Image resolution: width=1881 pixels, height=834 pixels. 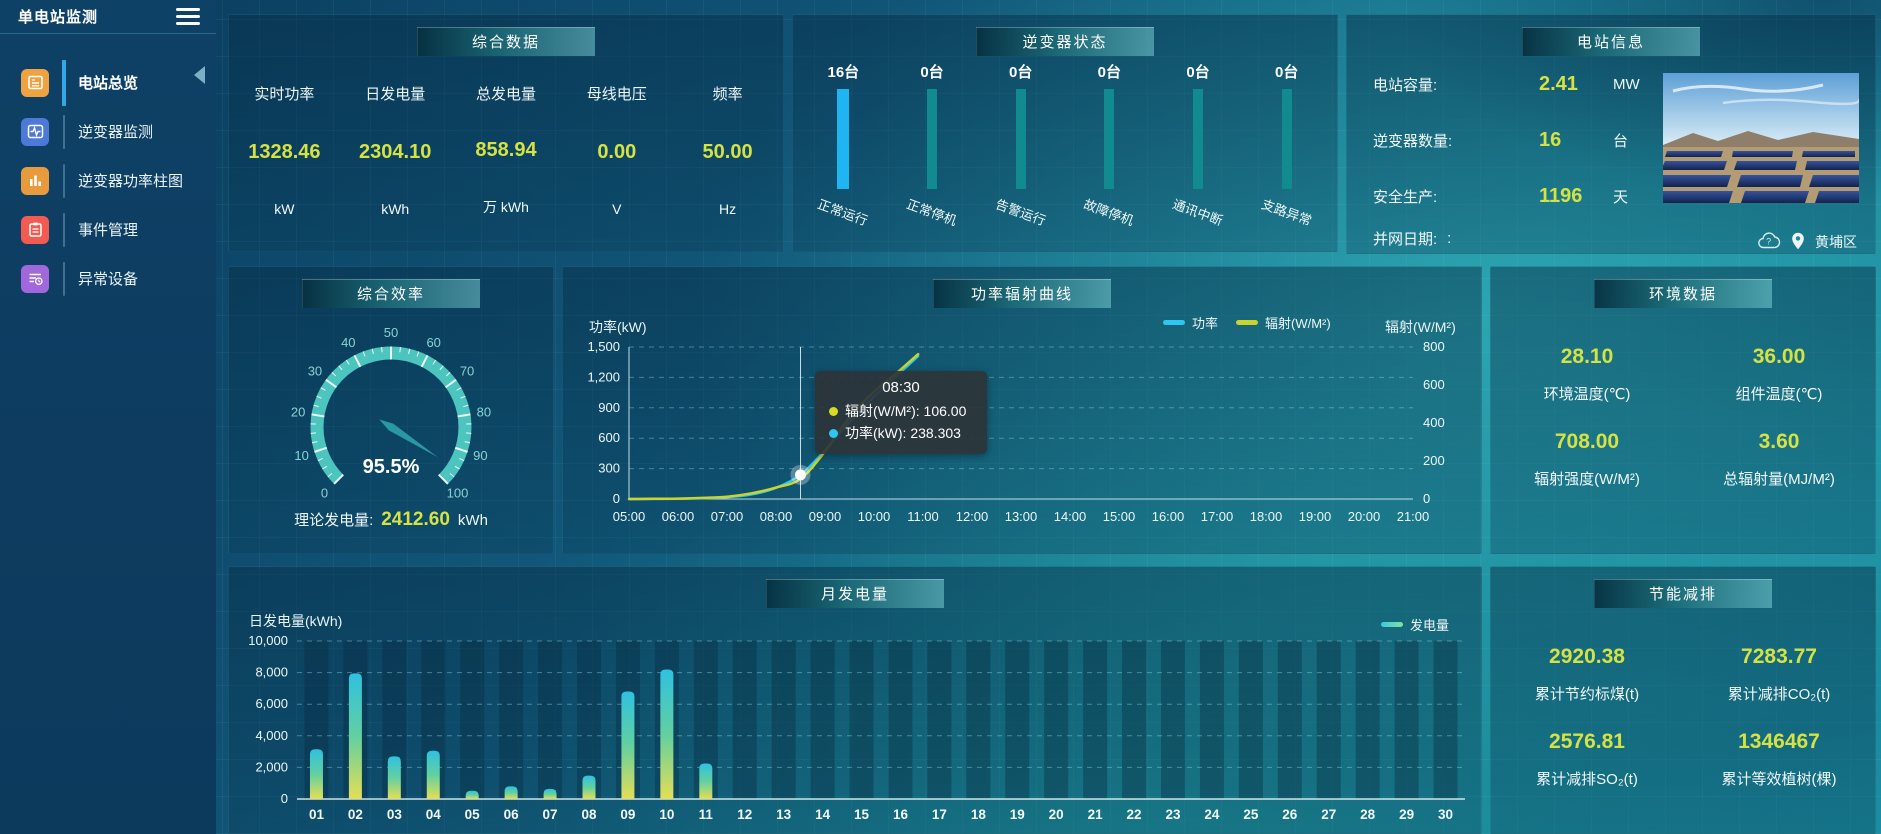 What do you see at coordinates (1251, 814) in the screenshot?
I see `svg-text: 25` at bounding box center [1251, 814].